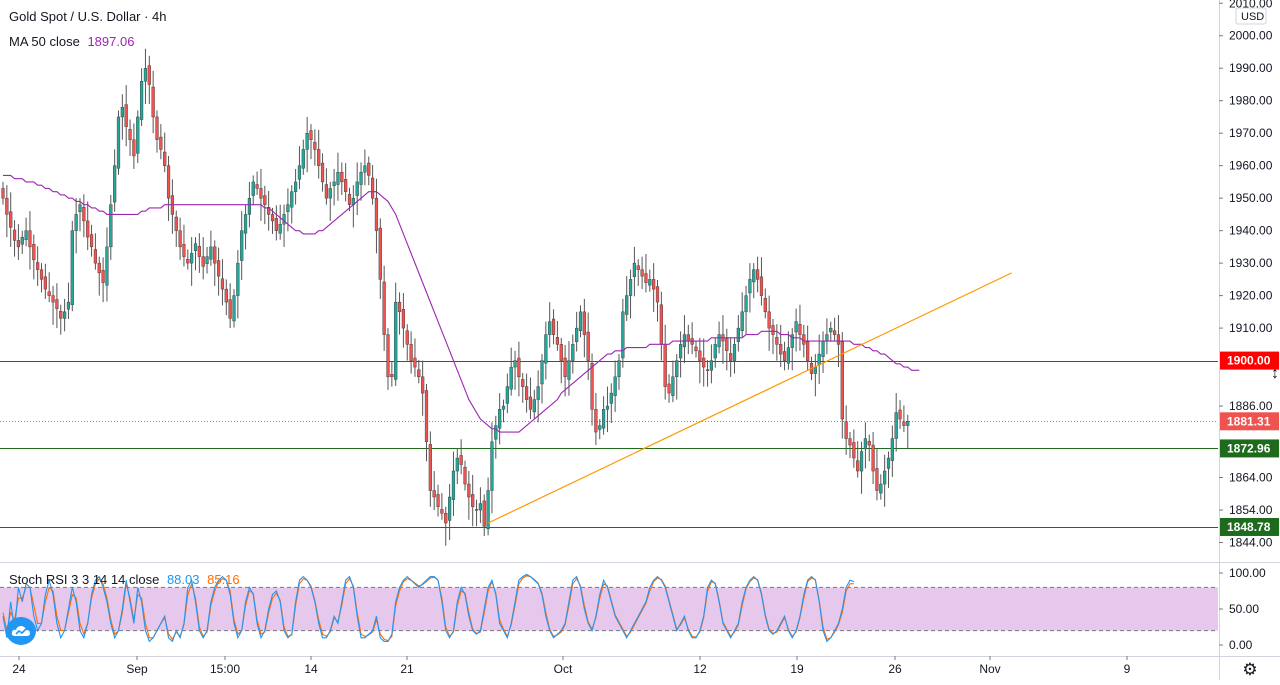  What do you see at coordinates (1251, 68) in the screenshot?
I see `price-tick-label: 1990.00` at bounding box center [1251, 68].